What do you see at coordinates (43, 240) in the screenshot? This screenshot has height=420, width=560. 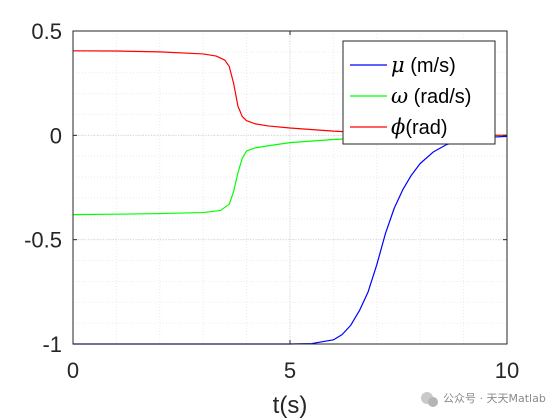 I see `y-tick-label: -0.5` at bounding box center [43, 240].